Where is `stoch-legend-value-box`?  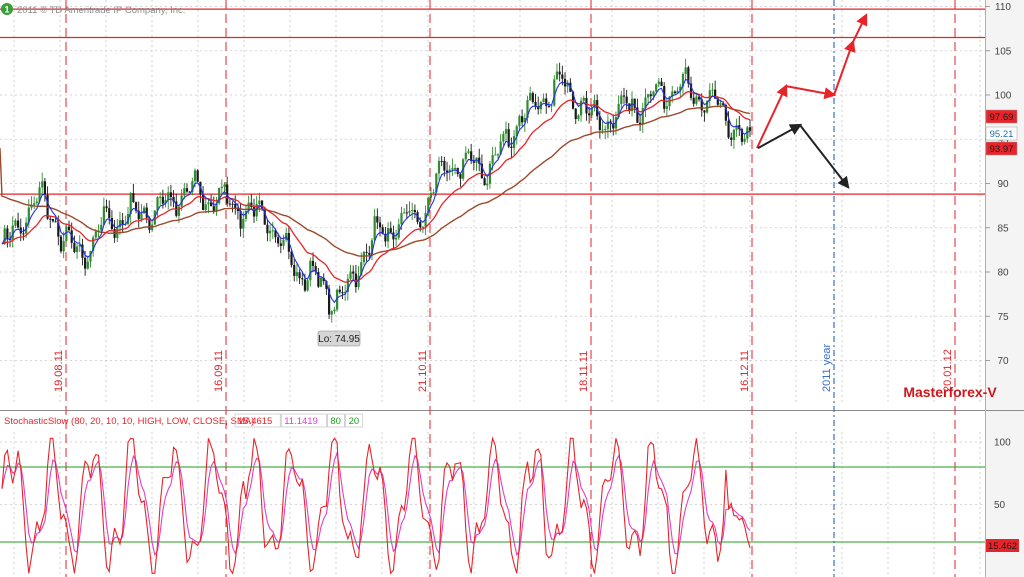 stoch-legend-value-box is located at coordinates (336, 420).